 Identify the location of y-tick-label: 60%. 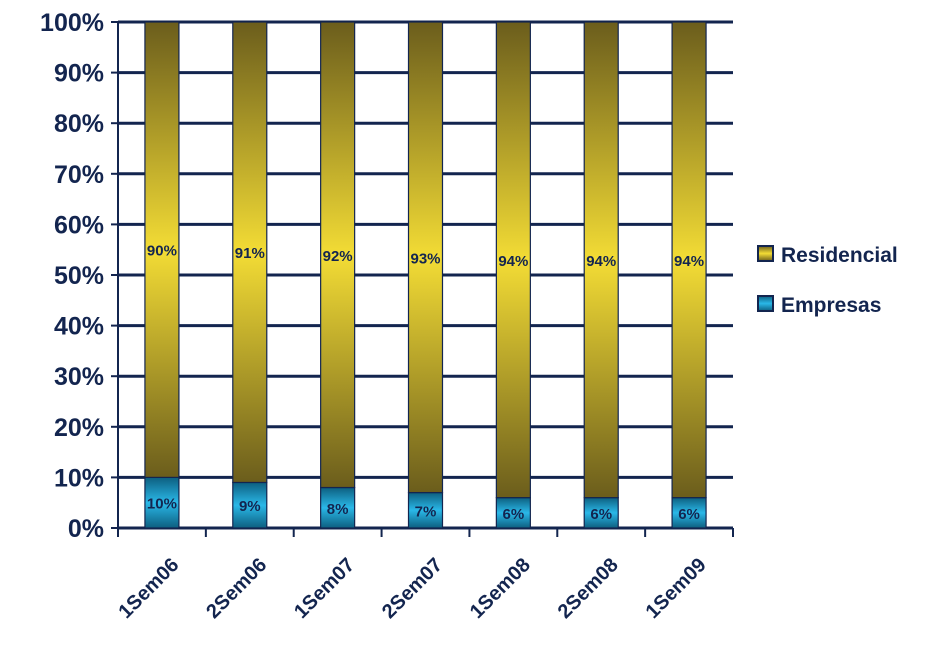
(79, 225).